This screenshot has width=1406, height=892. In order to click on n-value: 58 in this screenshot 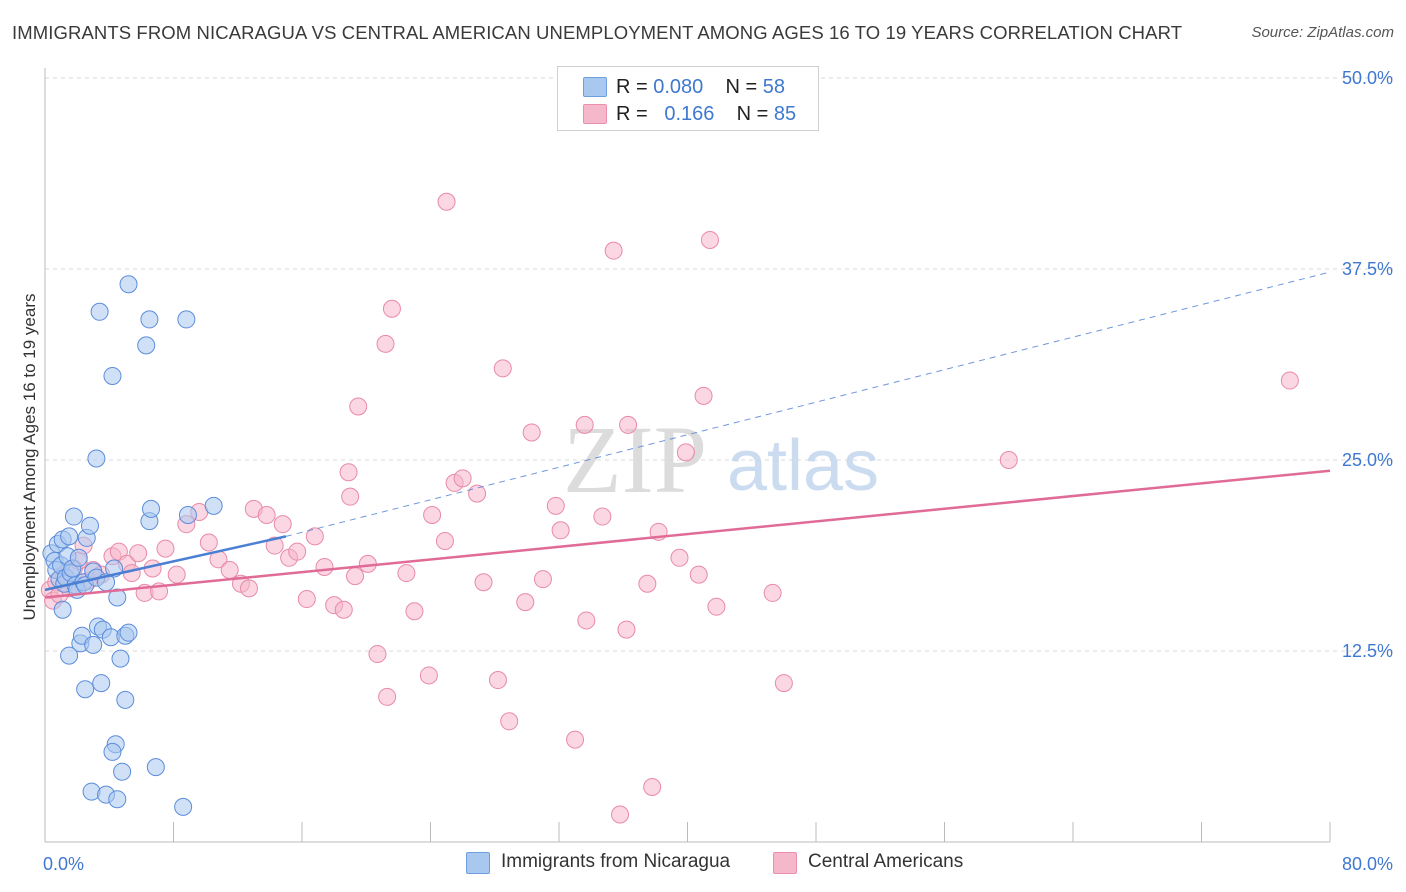, I will do `click(774, 86)`.